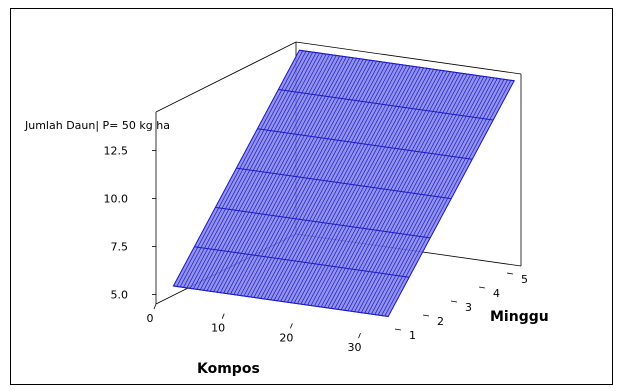 The width and height of the screenshot is (624, 391). What do you see at coordinates (524, 279) in the screenshot?
I see `y-tick-label: 5` at bounding box center [524, 279].